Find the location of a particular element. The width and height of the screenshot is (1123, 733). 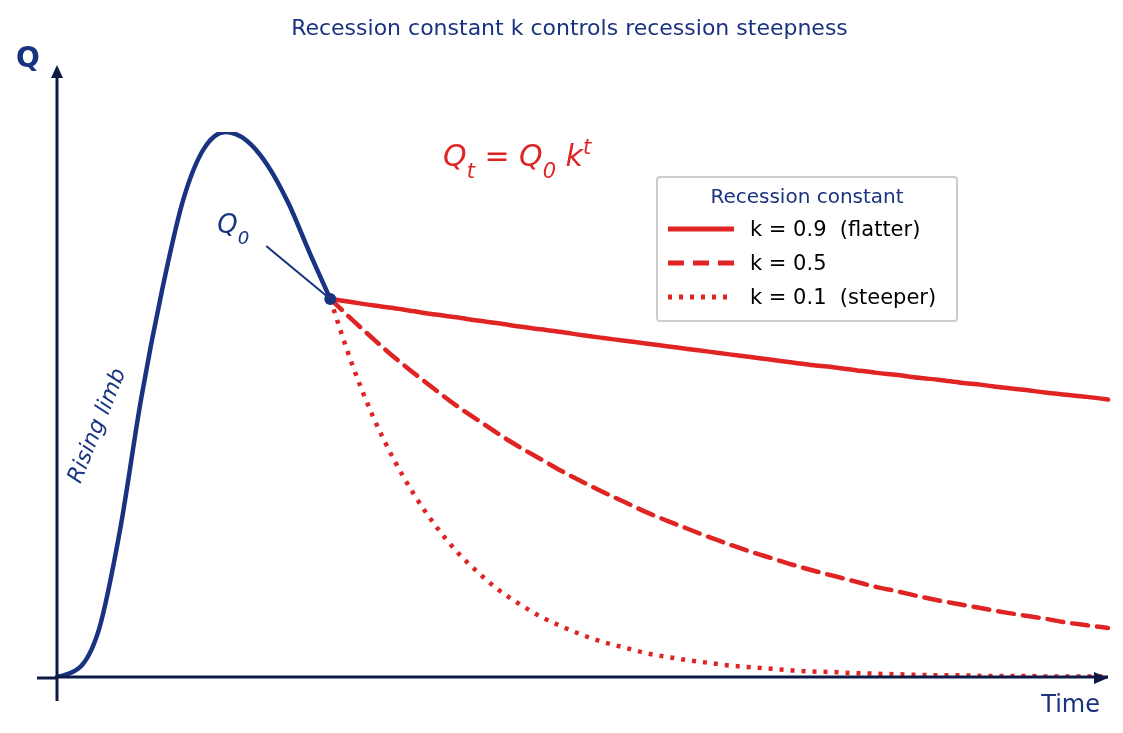

y-axis-title: Q is located at coordinates (28, 57).